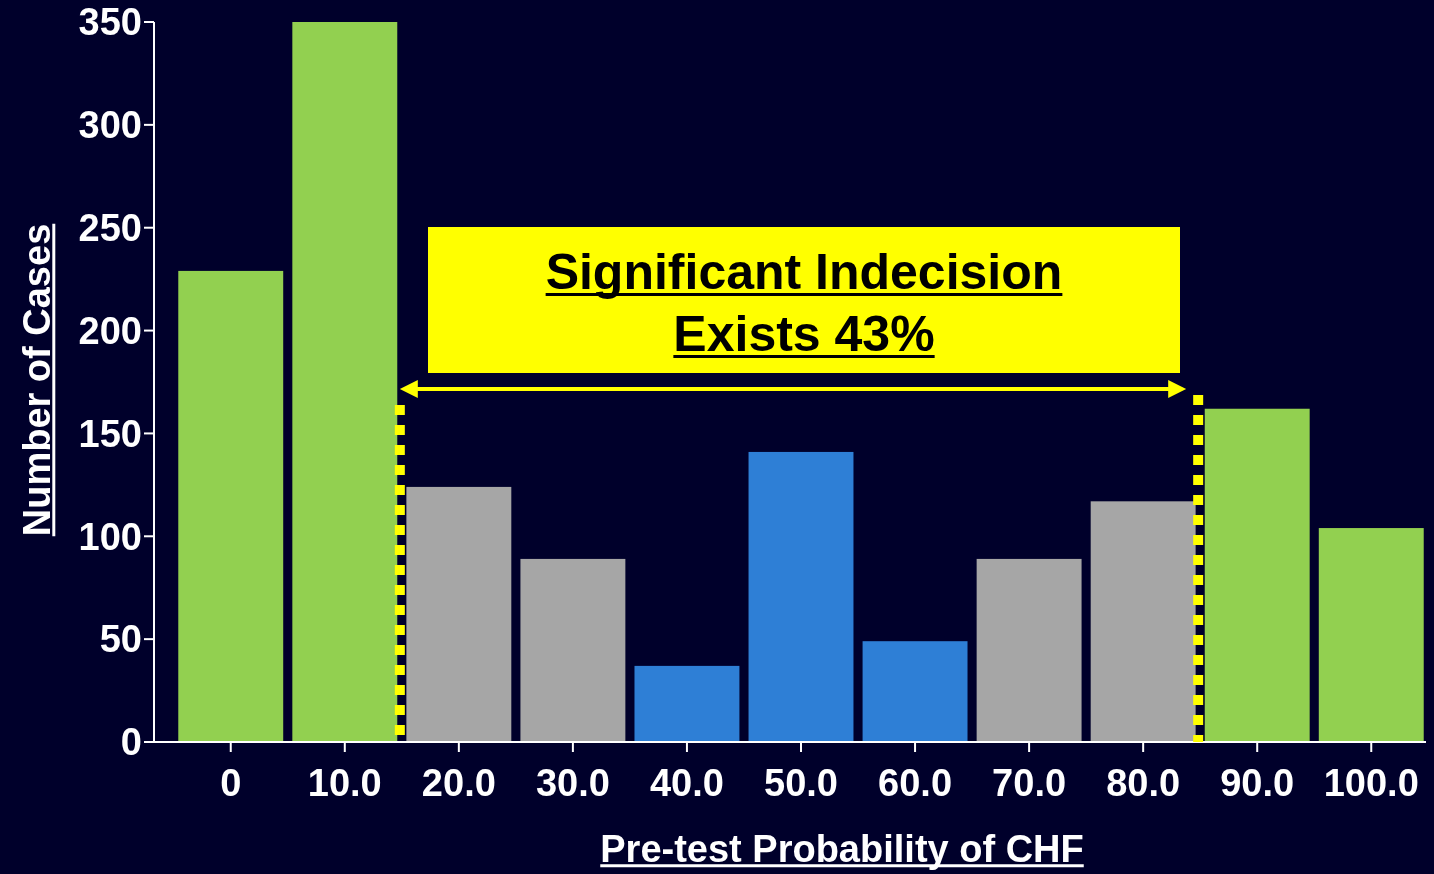 This screenshot has width=1434, height=874. What do you see at coordinates (110, 433) in the screenshot?
I see `y-tick-label: 150` at bounding box center [110, 433].